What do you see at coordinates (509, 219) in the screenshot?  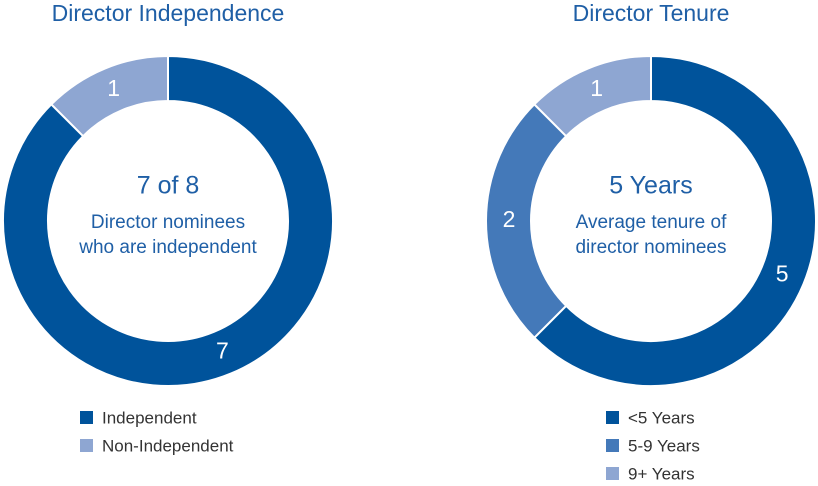 I see `data-label: 2` at bounding box center [509, 219].